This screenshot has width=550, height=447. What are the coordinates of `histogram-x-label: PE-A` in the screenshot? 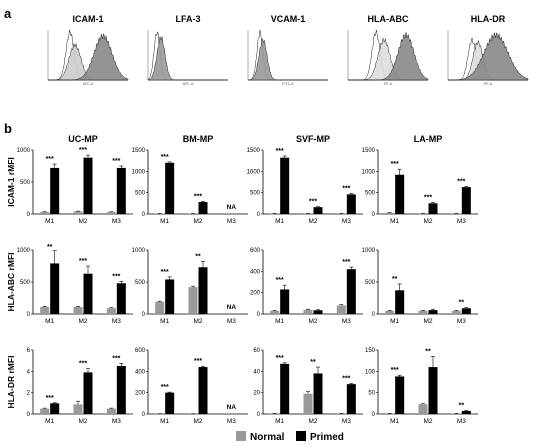 It's located at (388, 84).